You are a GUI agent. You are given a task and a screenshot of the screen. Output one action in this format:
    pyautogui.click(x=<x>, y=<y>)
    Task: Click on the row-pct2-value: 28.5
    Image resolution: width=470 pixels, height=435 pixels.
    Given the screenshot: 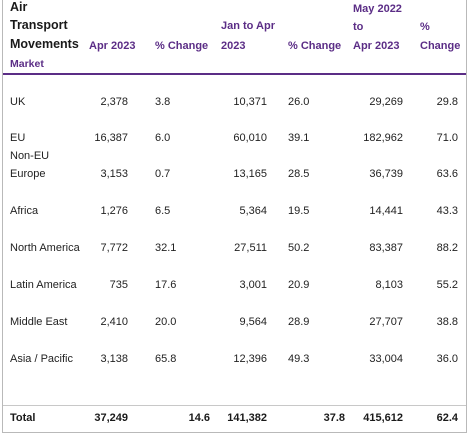 What is the action you would take?
    pyautogui.click(x=299, y=174)
    